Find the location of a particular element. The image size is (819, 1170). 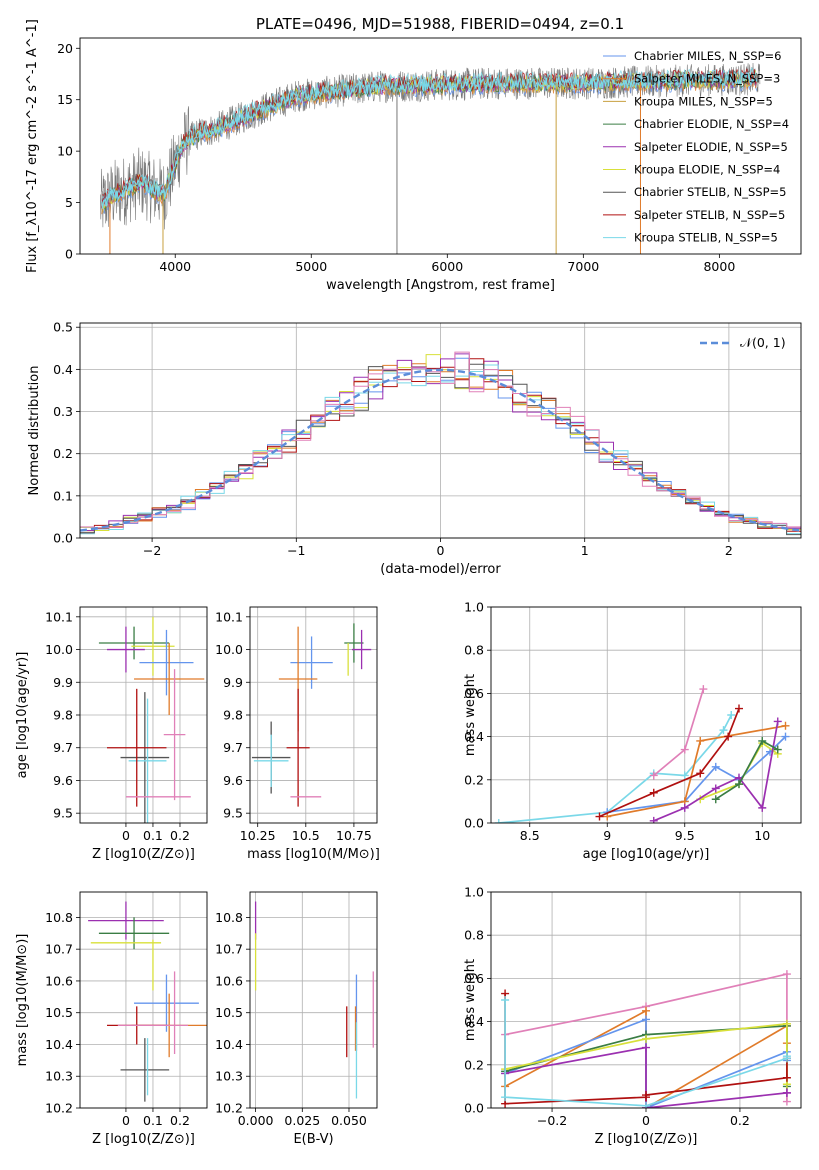

y-tick-label: 9.9 is located at coordinates (233, 682).